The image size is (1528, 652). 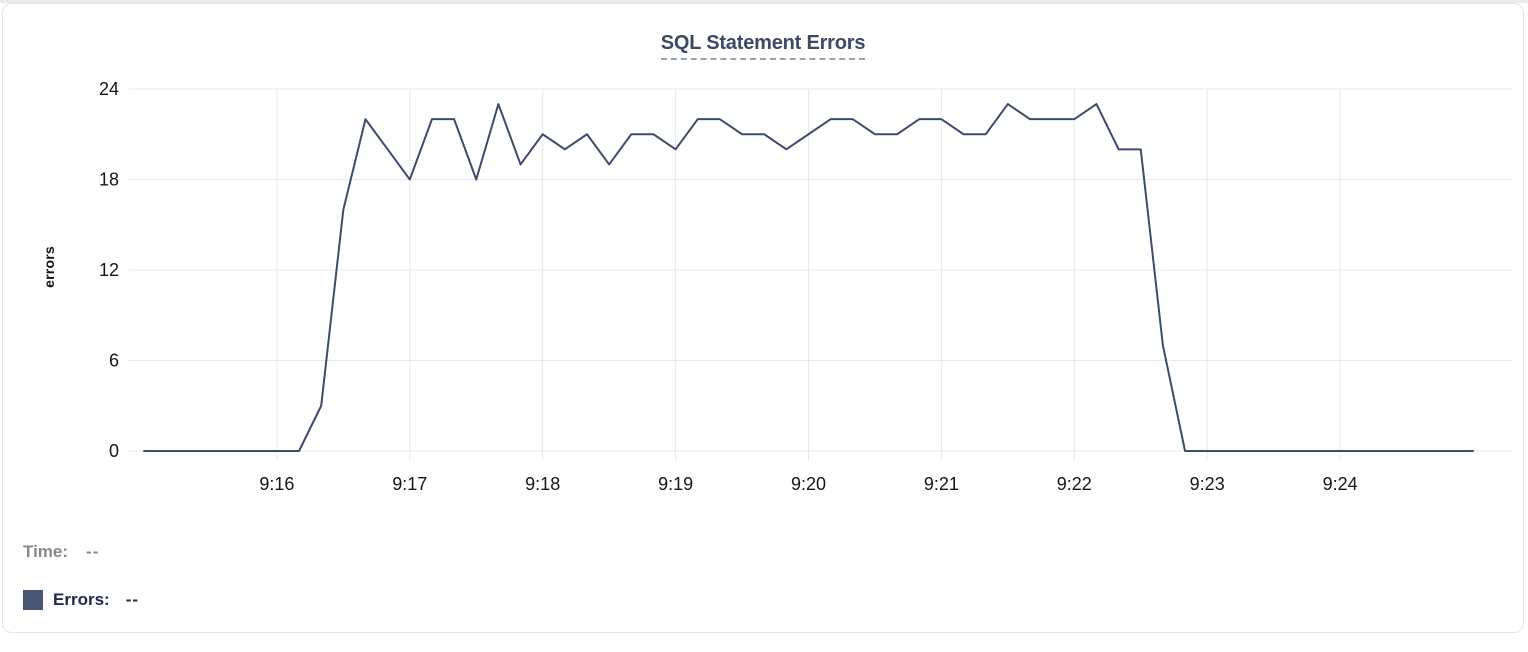 I want to click on errors-label: Errors:, so click(x=81, y=599).